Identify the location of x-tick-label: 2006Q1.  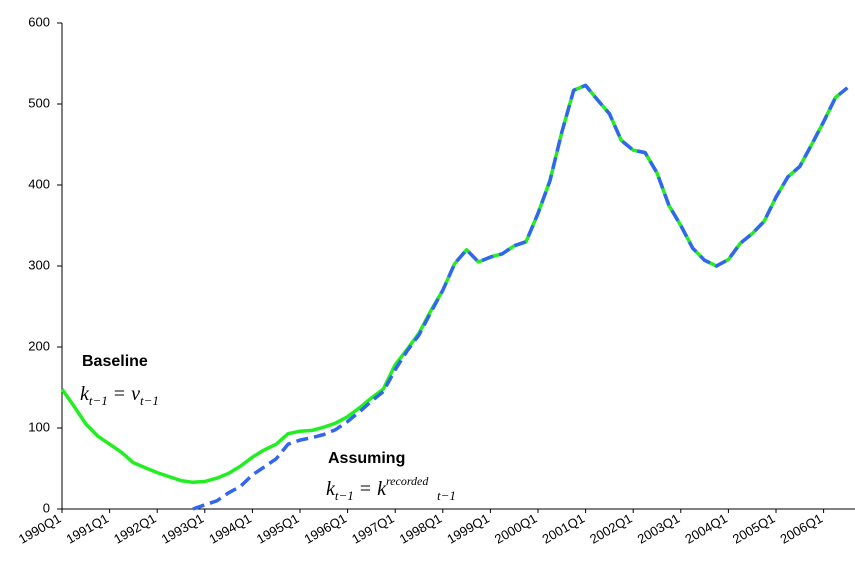
(802, 529).